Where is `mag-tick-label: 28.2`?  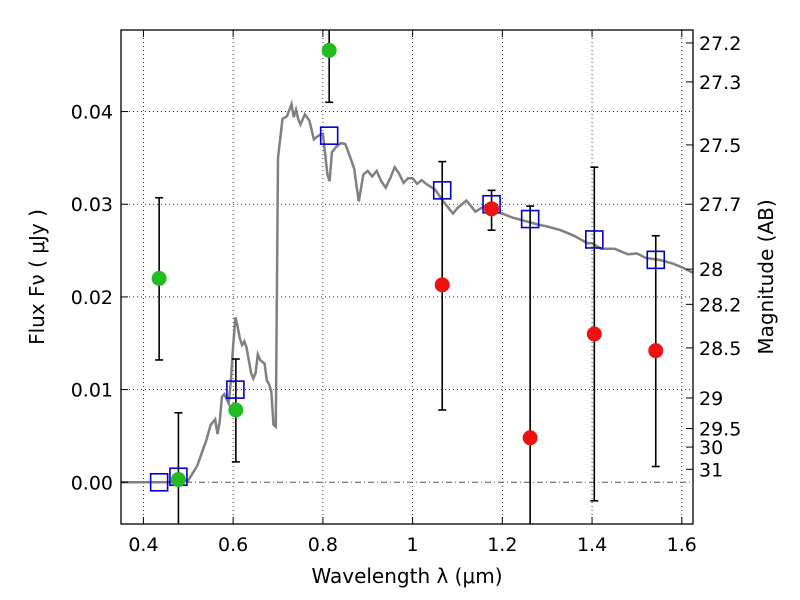
mag-tick-label: 28.2 is located at coordinates (720, 305).